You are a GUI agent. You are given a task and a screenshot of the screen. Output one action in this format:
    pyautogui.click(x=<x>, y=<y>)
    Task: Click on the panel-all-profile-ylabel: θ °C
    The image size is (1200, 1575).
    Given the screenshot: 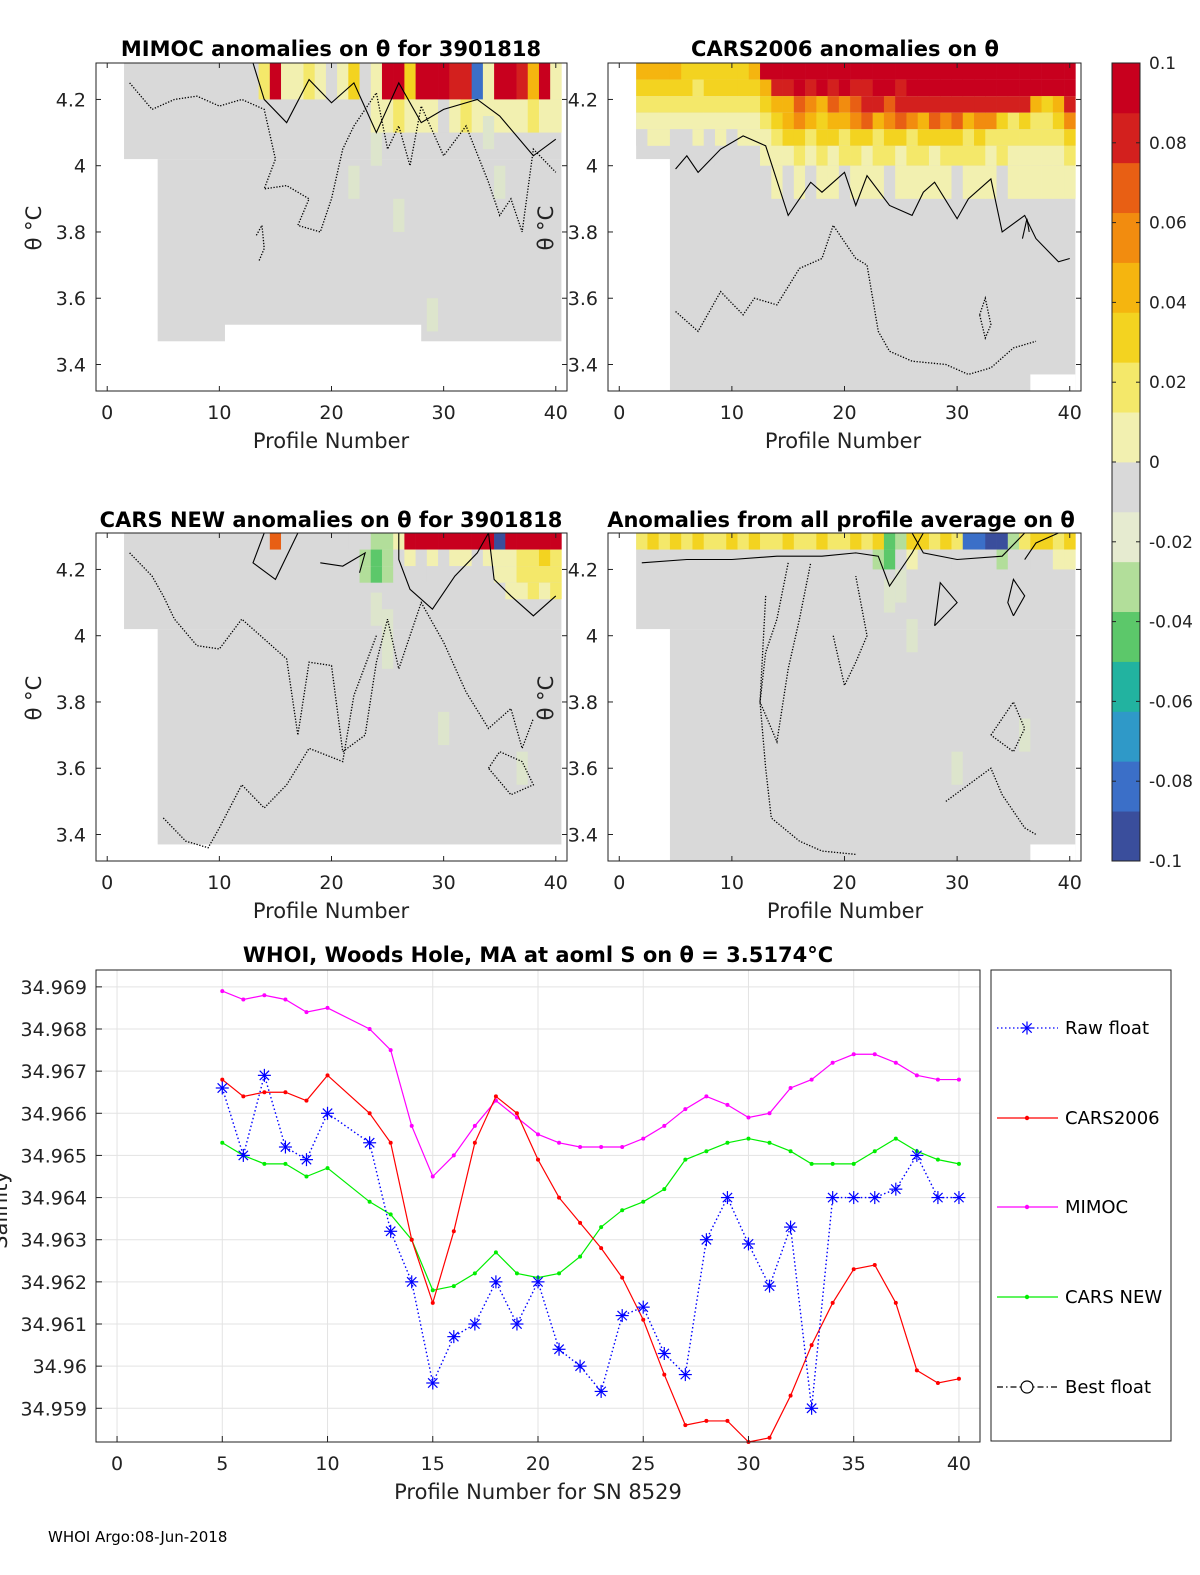 What is the action you would take?
    pyautogui.click(x=546, y=698)
    